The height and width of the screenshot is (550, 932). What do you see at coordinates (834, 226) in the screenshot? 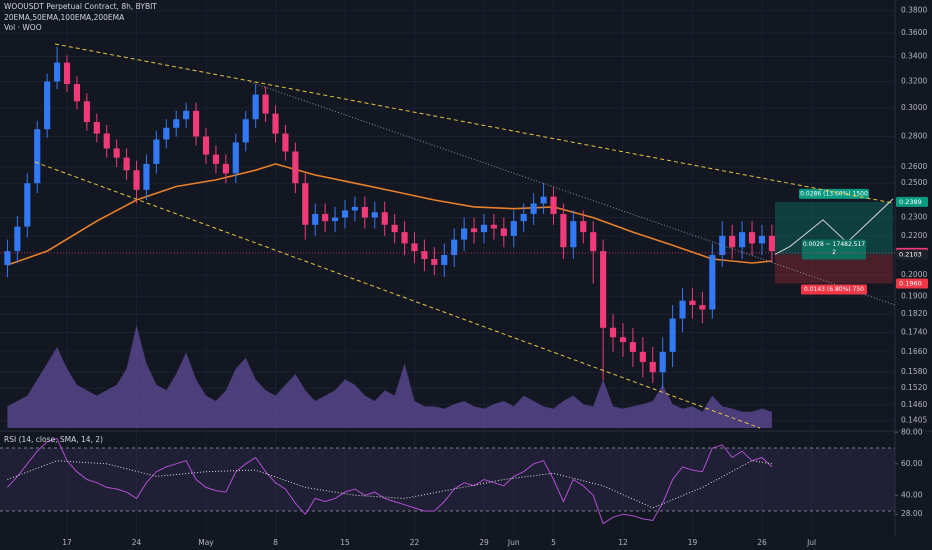
I see `projection` at bounding box center [834, 226].